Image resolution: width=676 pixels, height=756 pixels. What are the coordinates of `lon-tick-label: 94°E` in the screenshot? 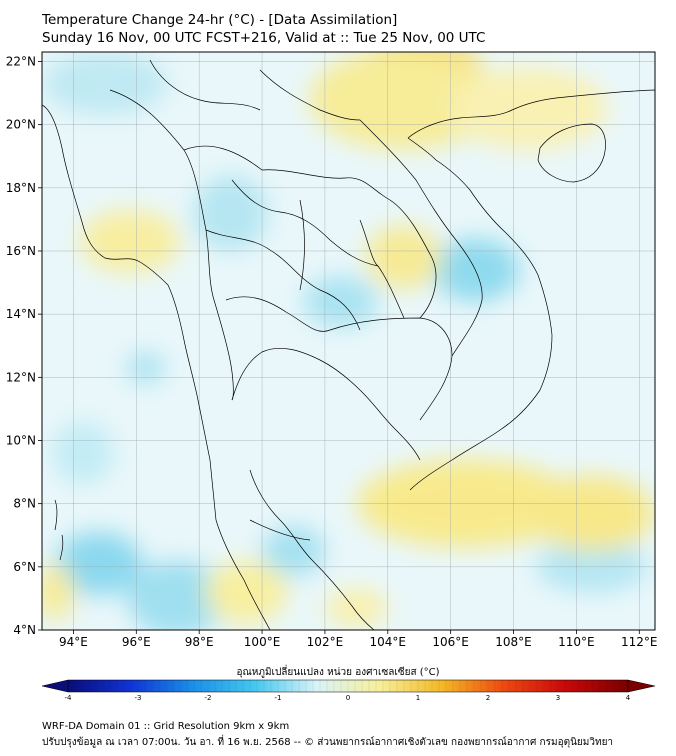 It's located at (73, 642).